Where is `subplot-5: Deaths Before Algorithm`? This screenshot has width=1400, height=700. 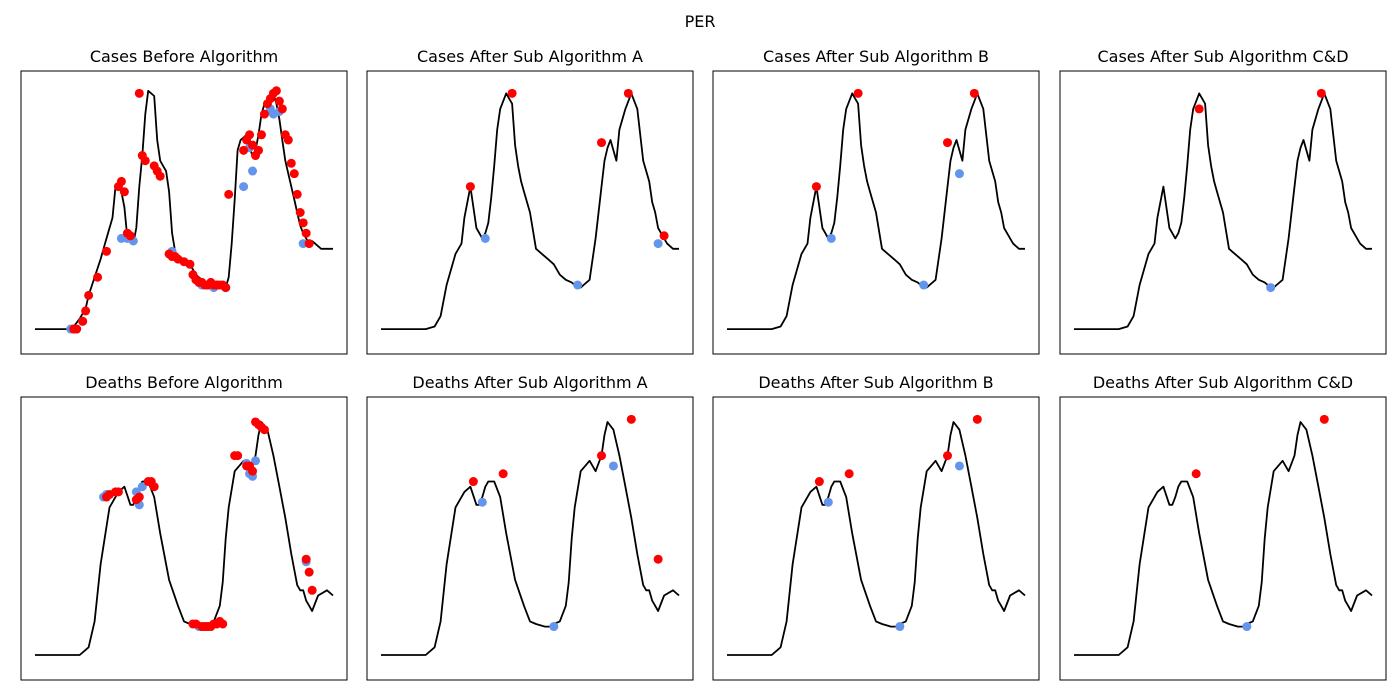 subplot-5: Deaths Before Algorithm is located at coordinates (184, 527).